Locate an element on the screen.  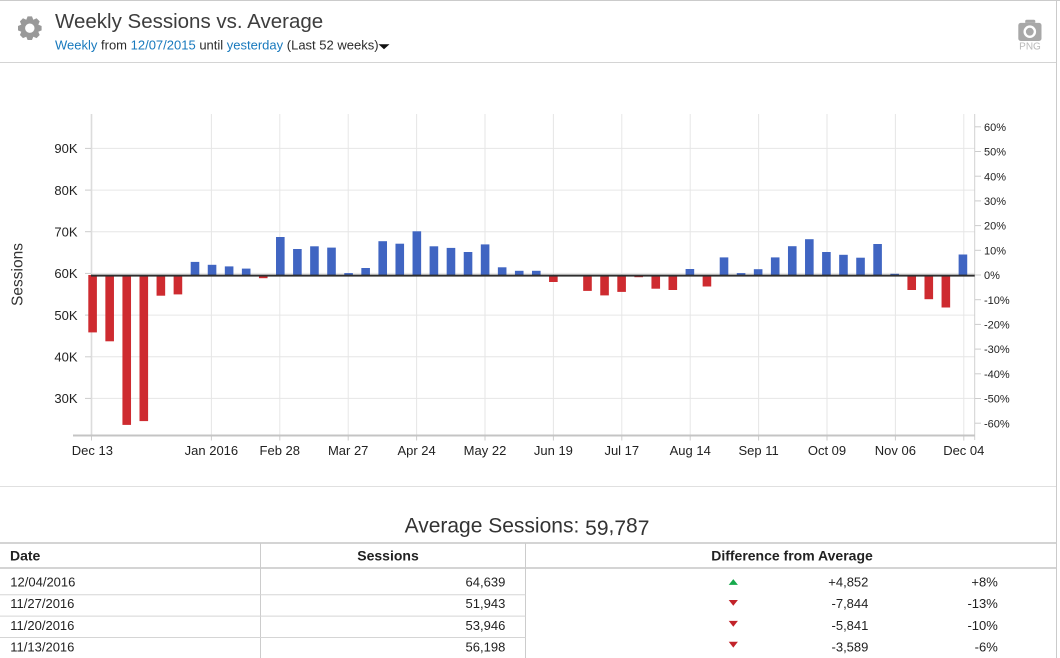
svg-text: Jun 19 is located at coordinates (553, 450).